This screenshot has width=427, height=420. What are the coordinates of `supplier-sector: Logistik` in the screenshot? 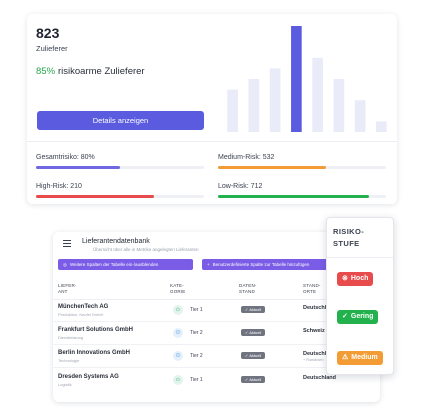 It's located at (65, 384).